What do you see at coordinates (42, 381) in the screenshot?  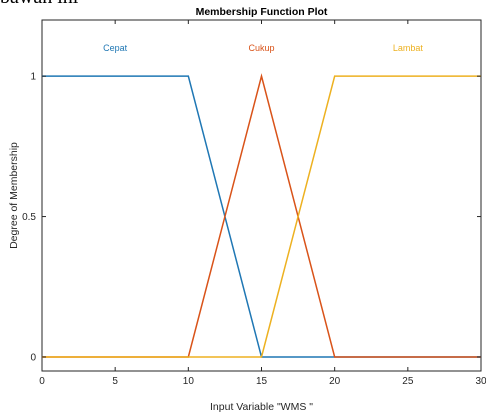 I see `x-tick-label: 0` at bounding box center [42, 381].